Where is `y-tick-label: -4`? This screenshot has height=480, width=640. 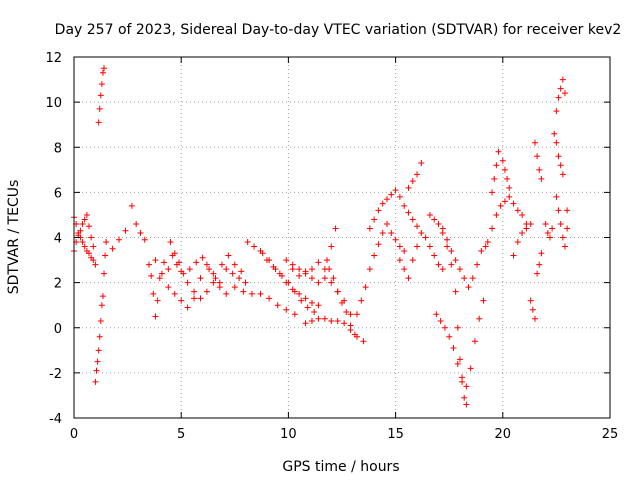
y-tick-label: -4 is located at coordinates (55, 419).